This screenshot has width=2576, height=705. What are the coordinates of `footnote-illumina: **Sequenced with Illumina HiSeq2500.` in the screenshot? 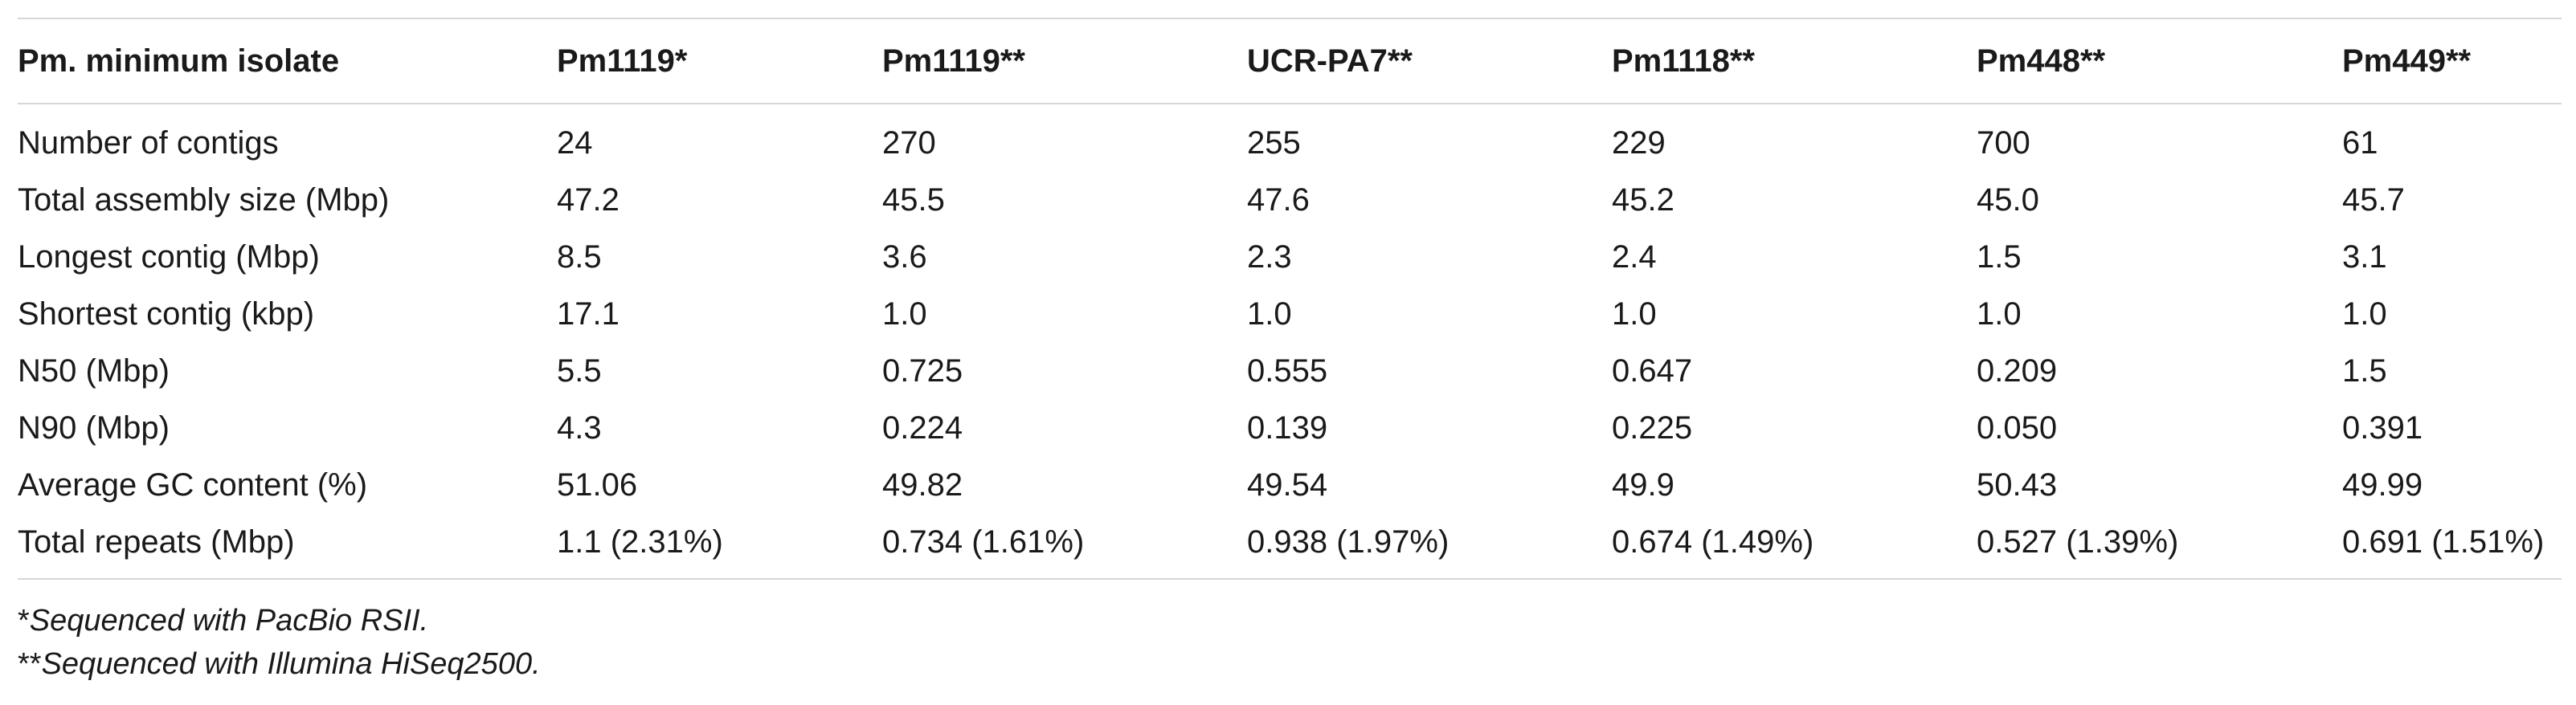 It's located at (279, 664).